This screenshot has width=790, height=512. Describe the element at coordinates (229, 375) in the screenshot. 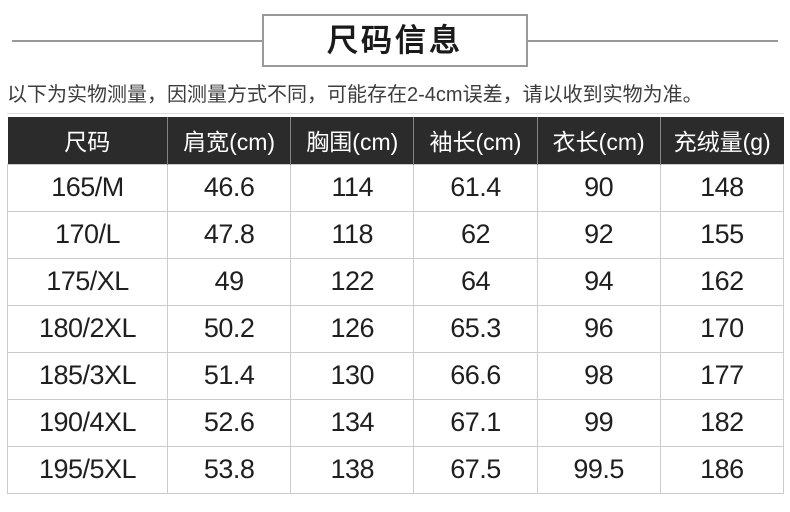

I see `cell-shoulder-width: 51.4` at that location.